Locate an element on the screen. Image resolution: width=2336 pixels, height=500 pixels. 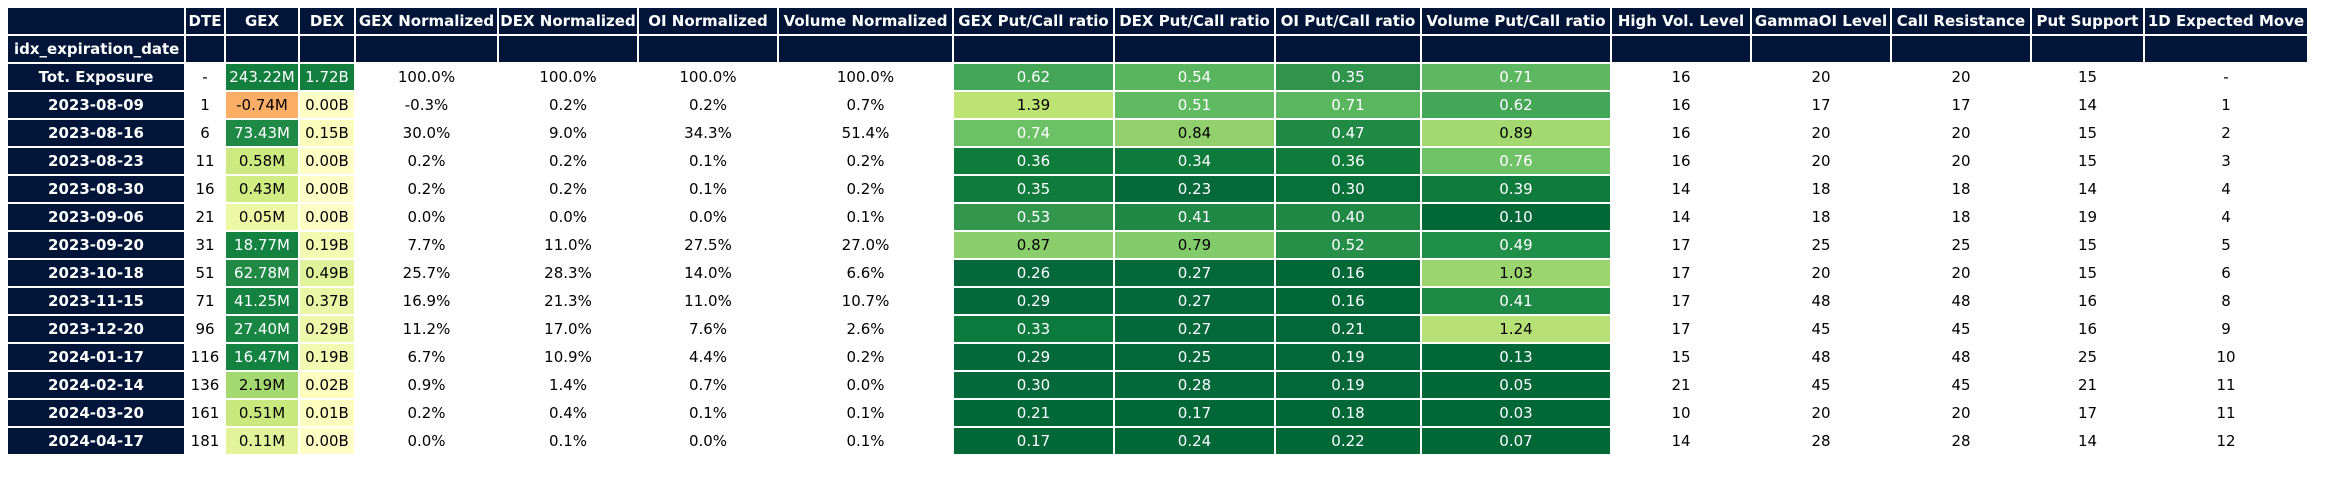
table-cell: 0.51M is located at coordinates (262, 413).